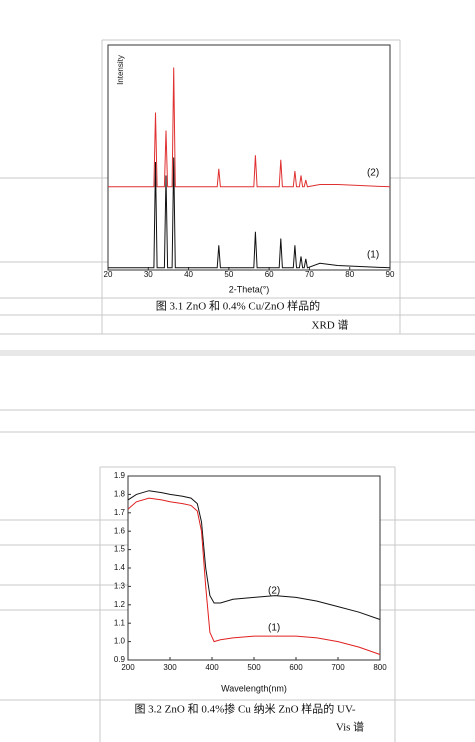 The height and width of the screenshot is (742, 475). What do you see at coordinates (330, 325) in the screenshot?
I see `caption-line: XRD 谱` at bounding box center [330, 325].